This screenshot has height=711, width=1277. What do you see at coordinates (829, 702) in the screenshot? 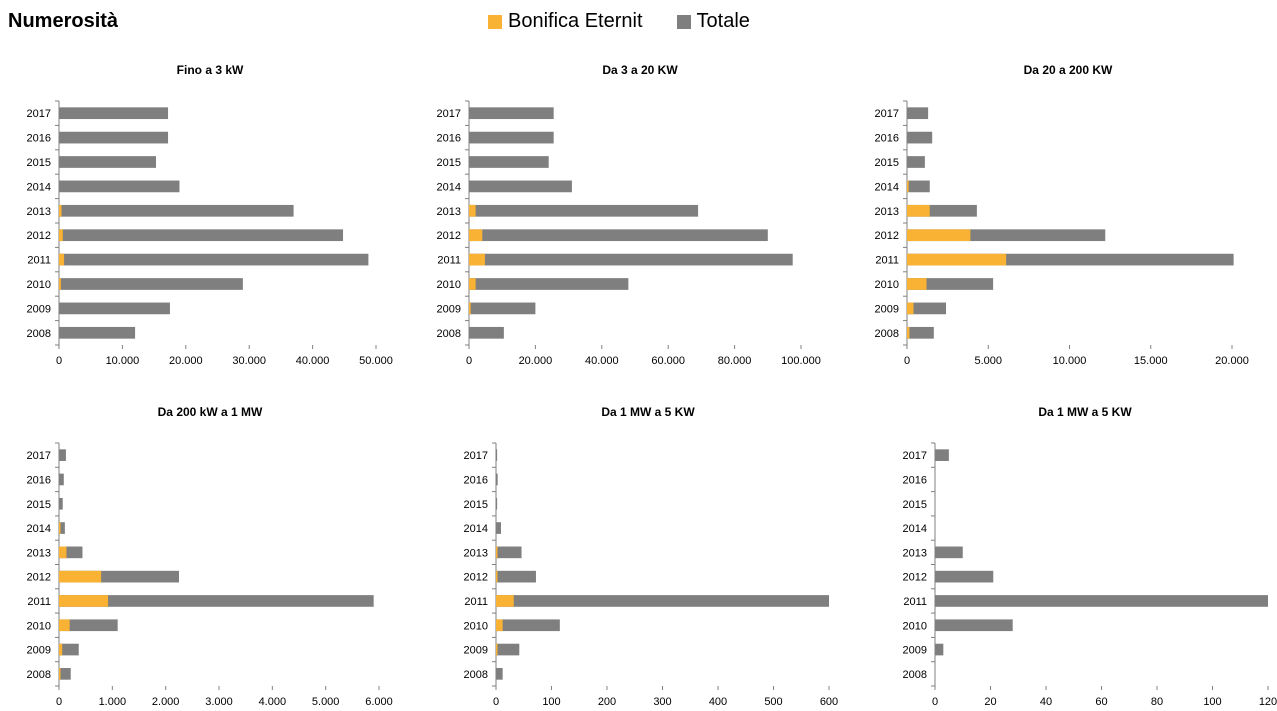
I see `x-tick-label: 600` at bounding box center [829, 702].